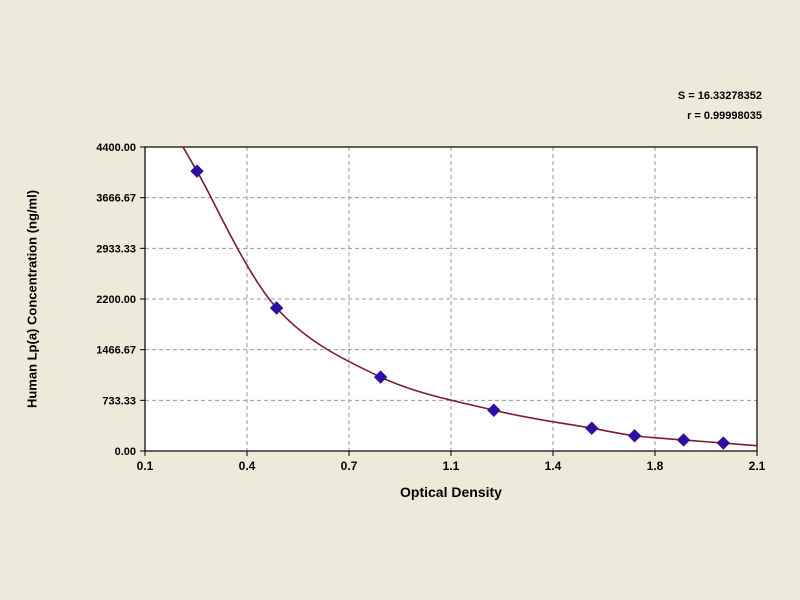 The width and height of the screenshot is (800, 600). I want to click on fit-stat-s: S = 16.33278352, so click(719, 96).